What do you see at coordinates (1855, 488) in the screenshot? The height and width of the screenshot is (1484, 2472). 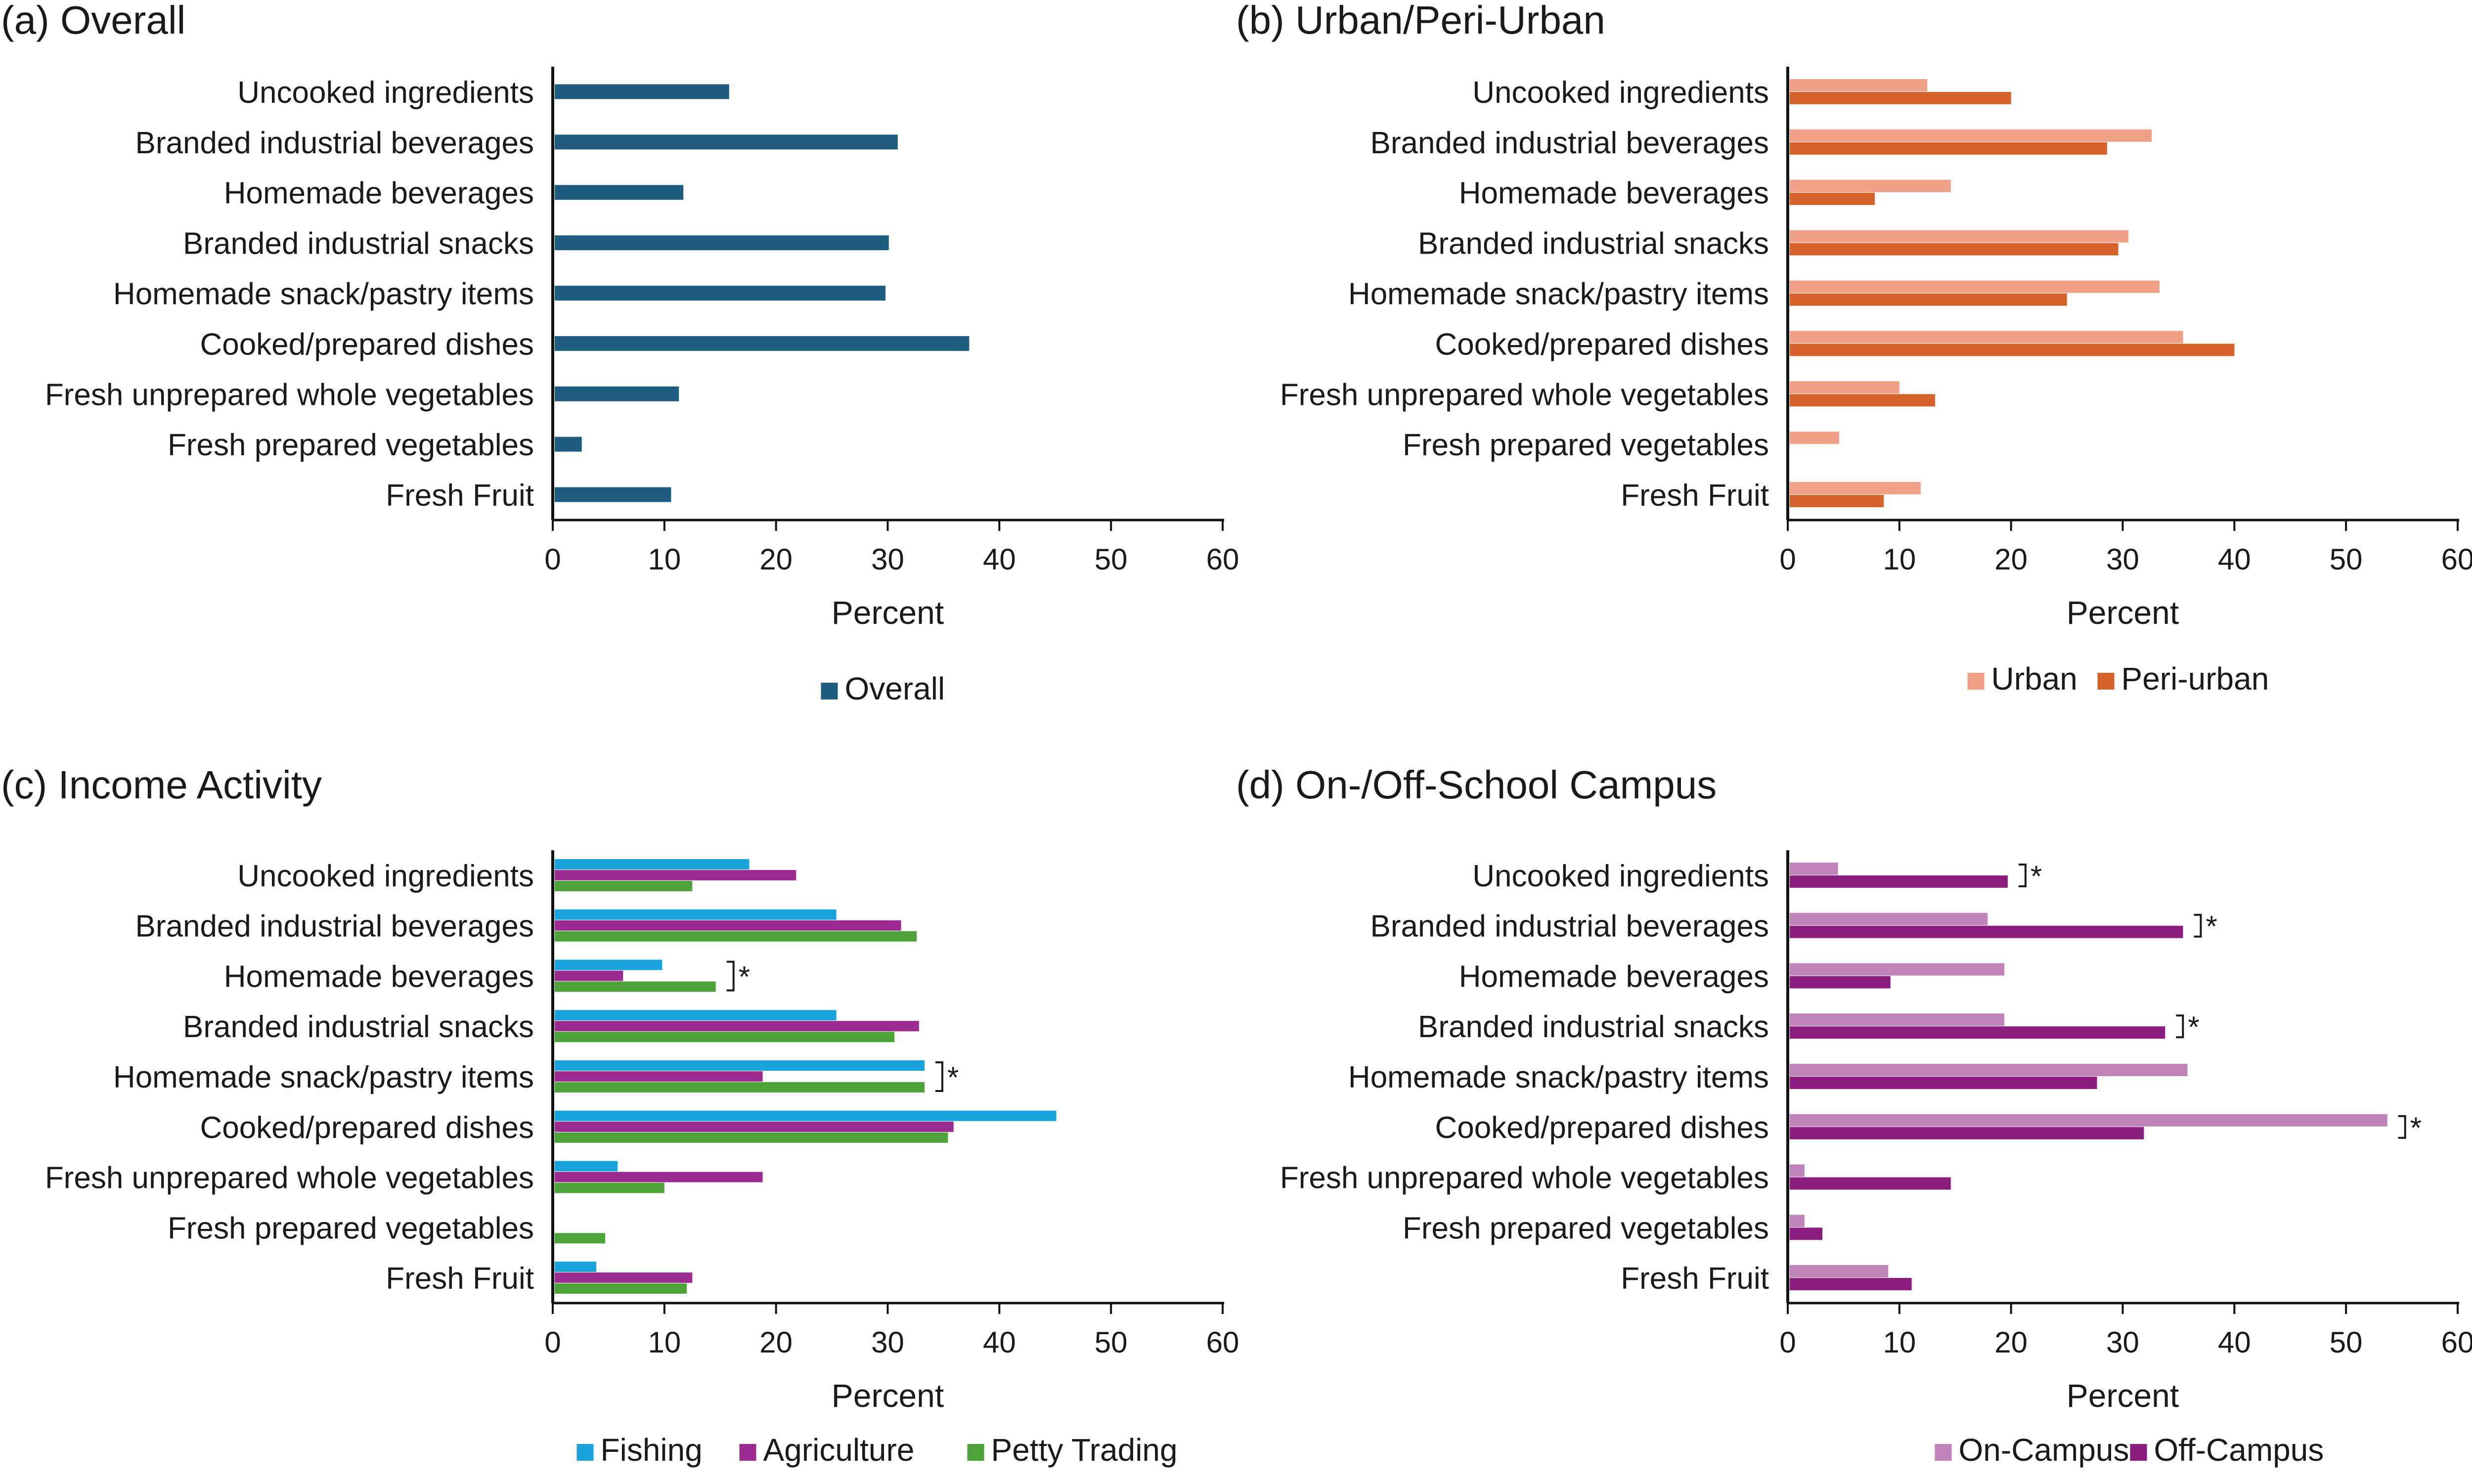 I see `bar-urban-fresh-fruit` at bounding box center [1855, 488].